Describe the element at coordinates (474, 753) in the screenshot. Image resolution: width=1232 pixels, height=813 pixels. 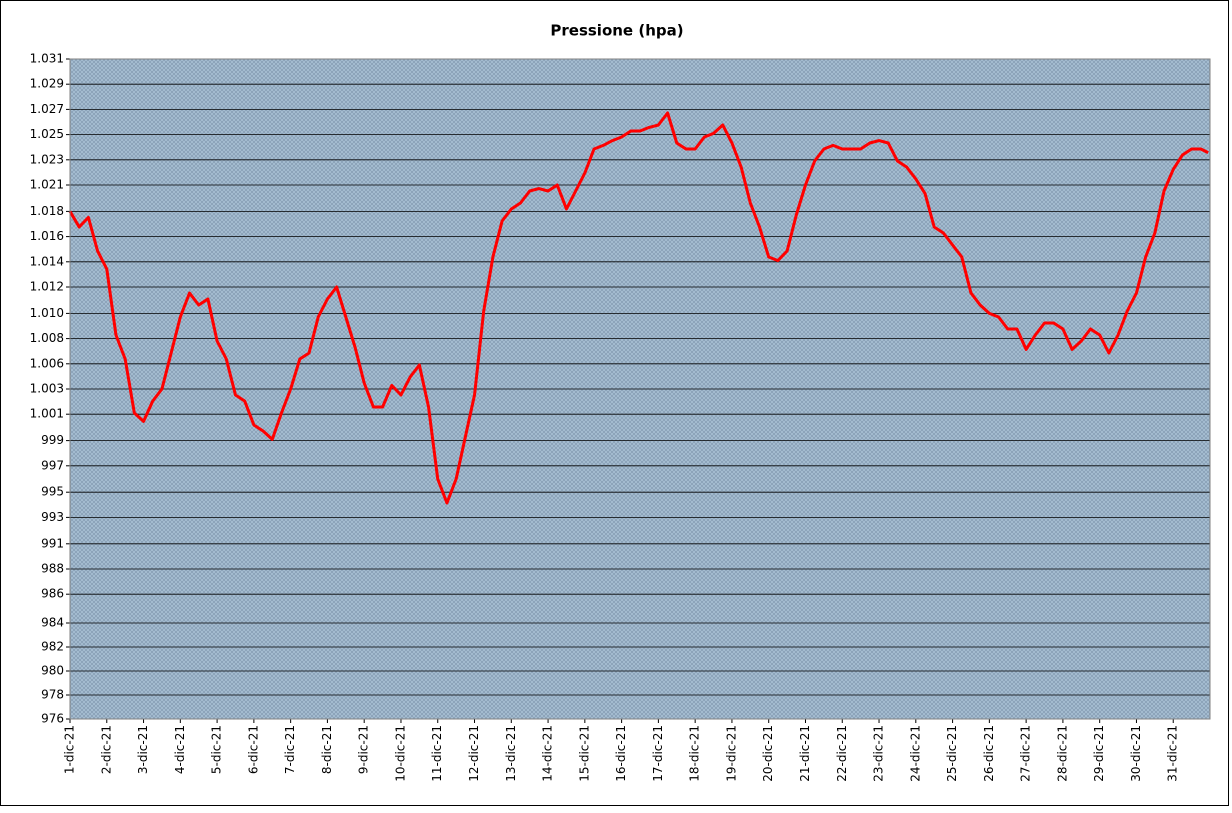
I see `x-tick-label: 12-dic-21` at that location.